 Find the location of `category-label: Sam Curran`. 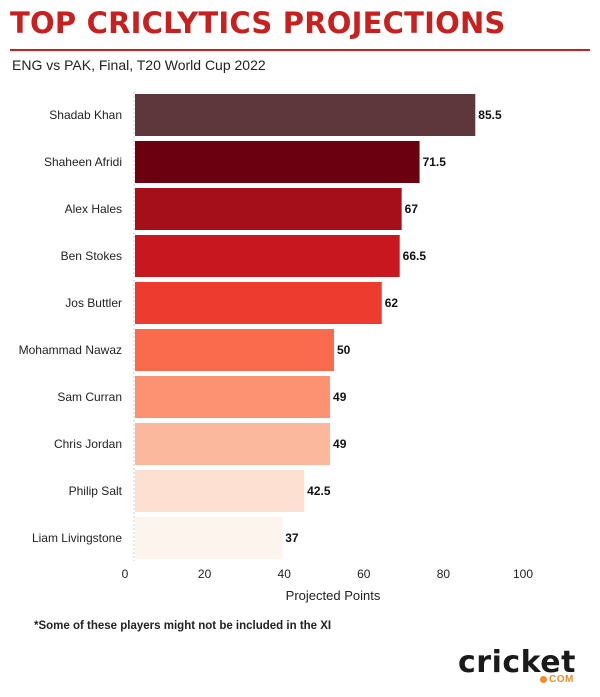

category-label: Sam Curran is located at coordinates (89, 397).